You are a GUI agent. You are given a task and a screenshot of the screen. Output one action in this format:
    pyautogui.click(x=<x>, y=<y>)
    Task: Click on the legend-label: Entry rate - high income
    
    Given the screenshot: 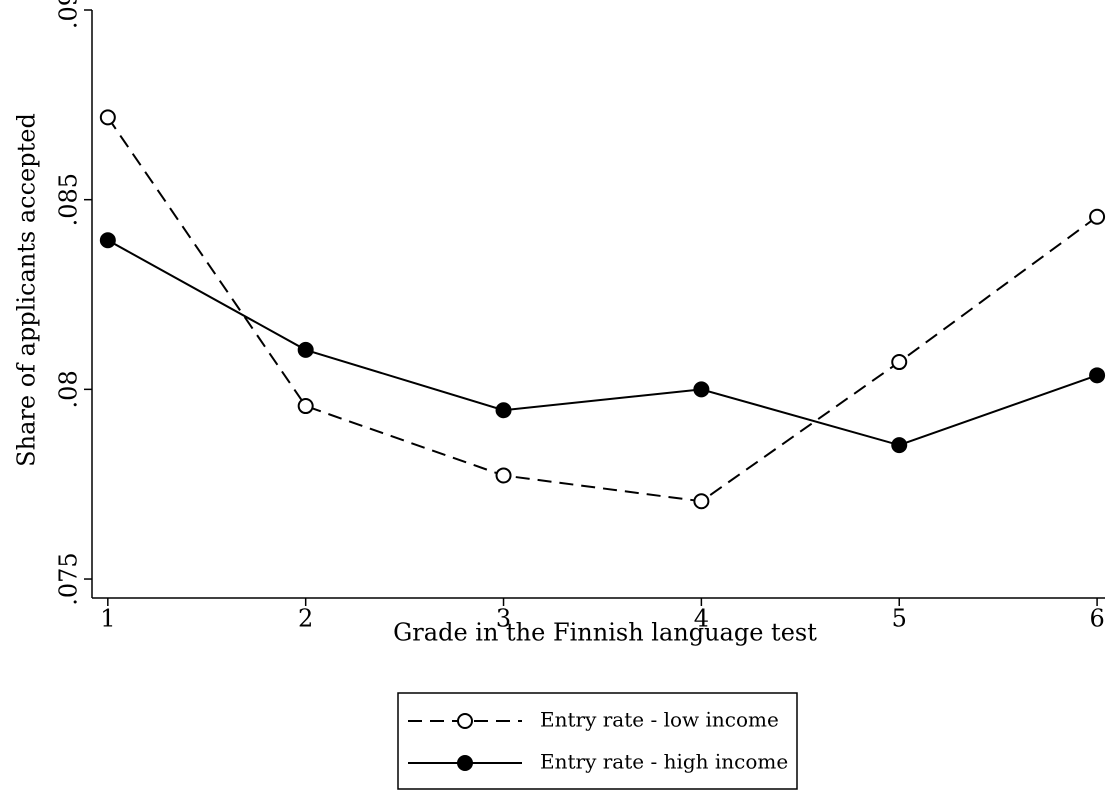 What is the action you would take?
    pyautogui.click(x=664, y=762)
    